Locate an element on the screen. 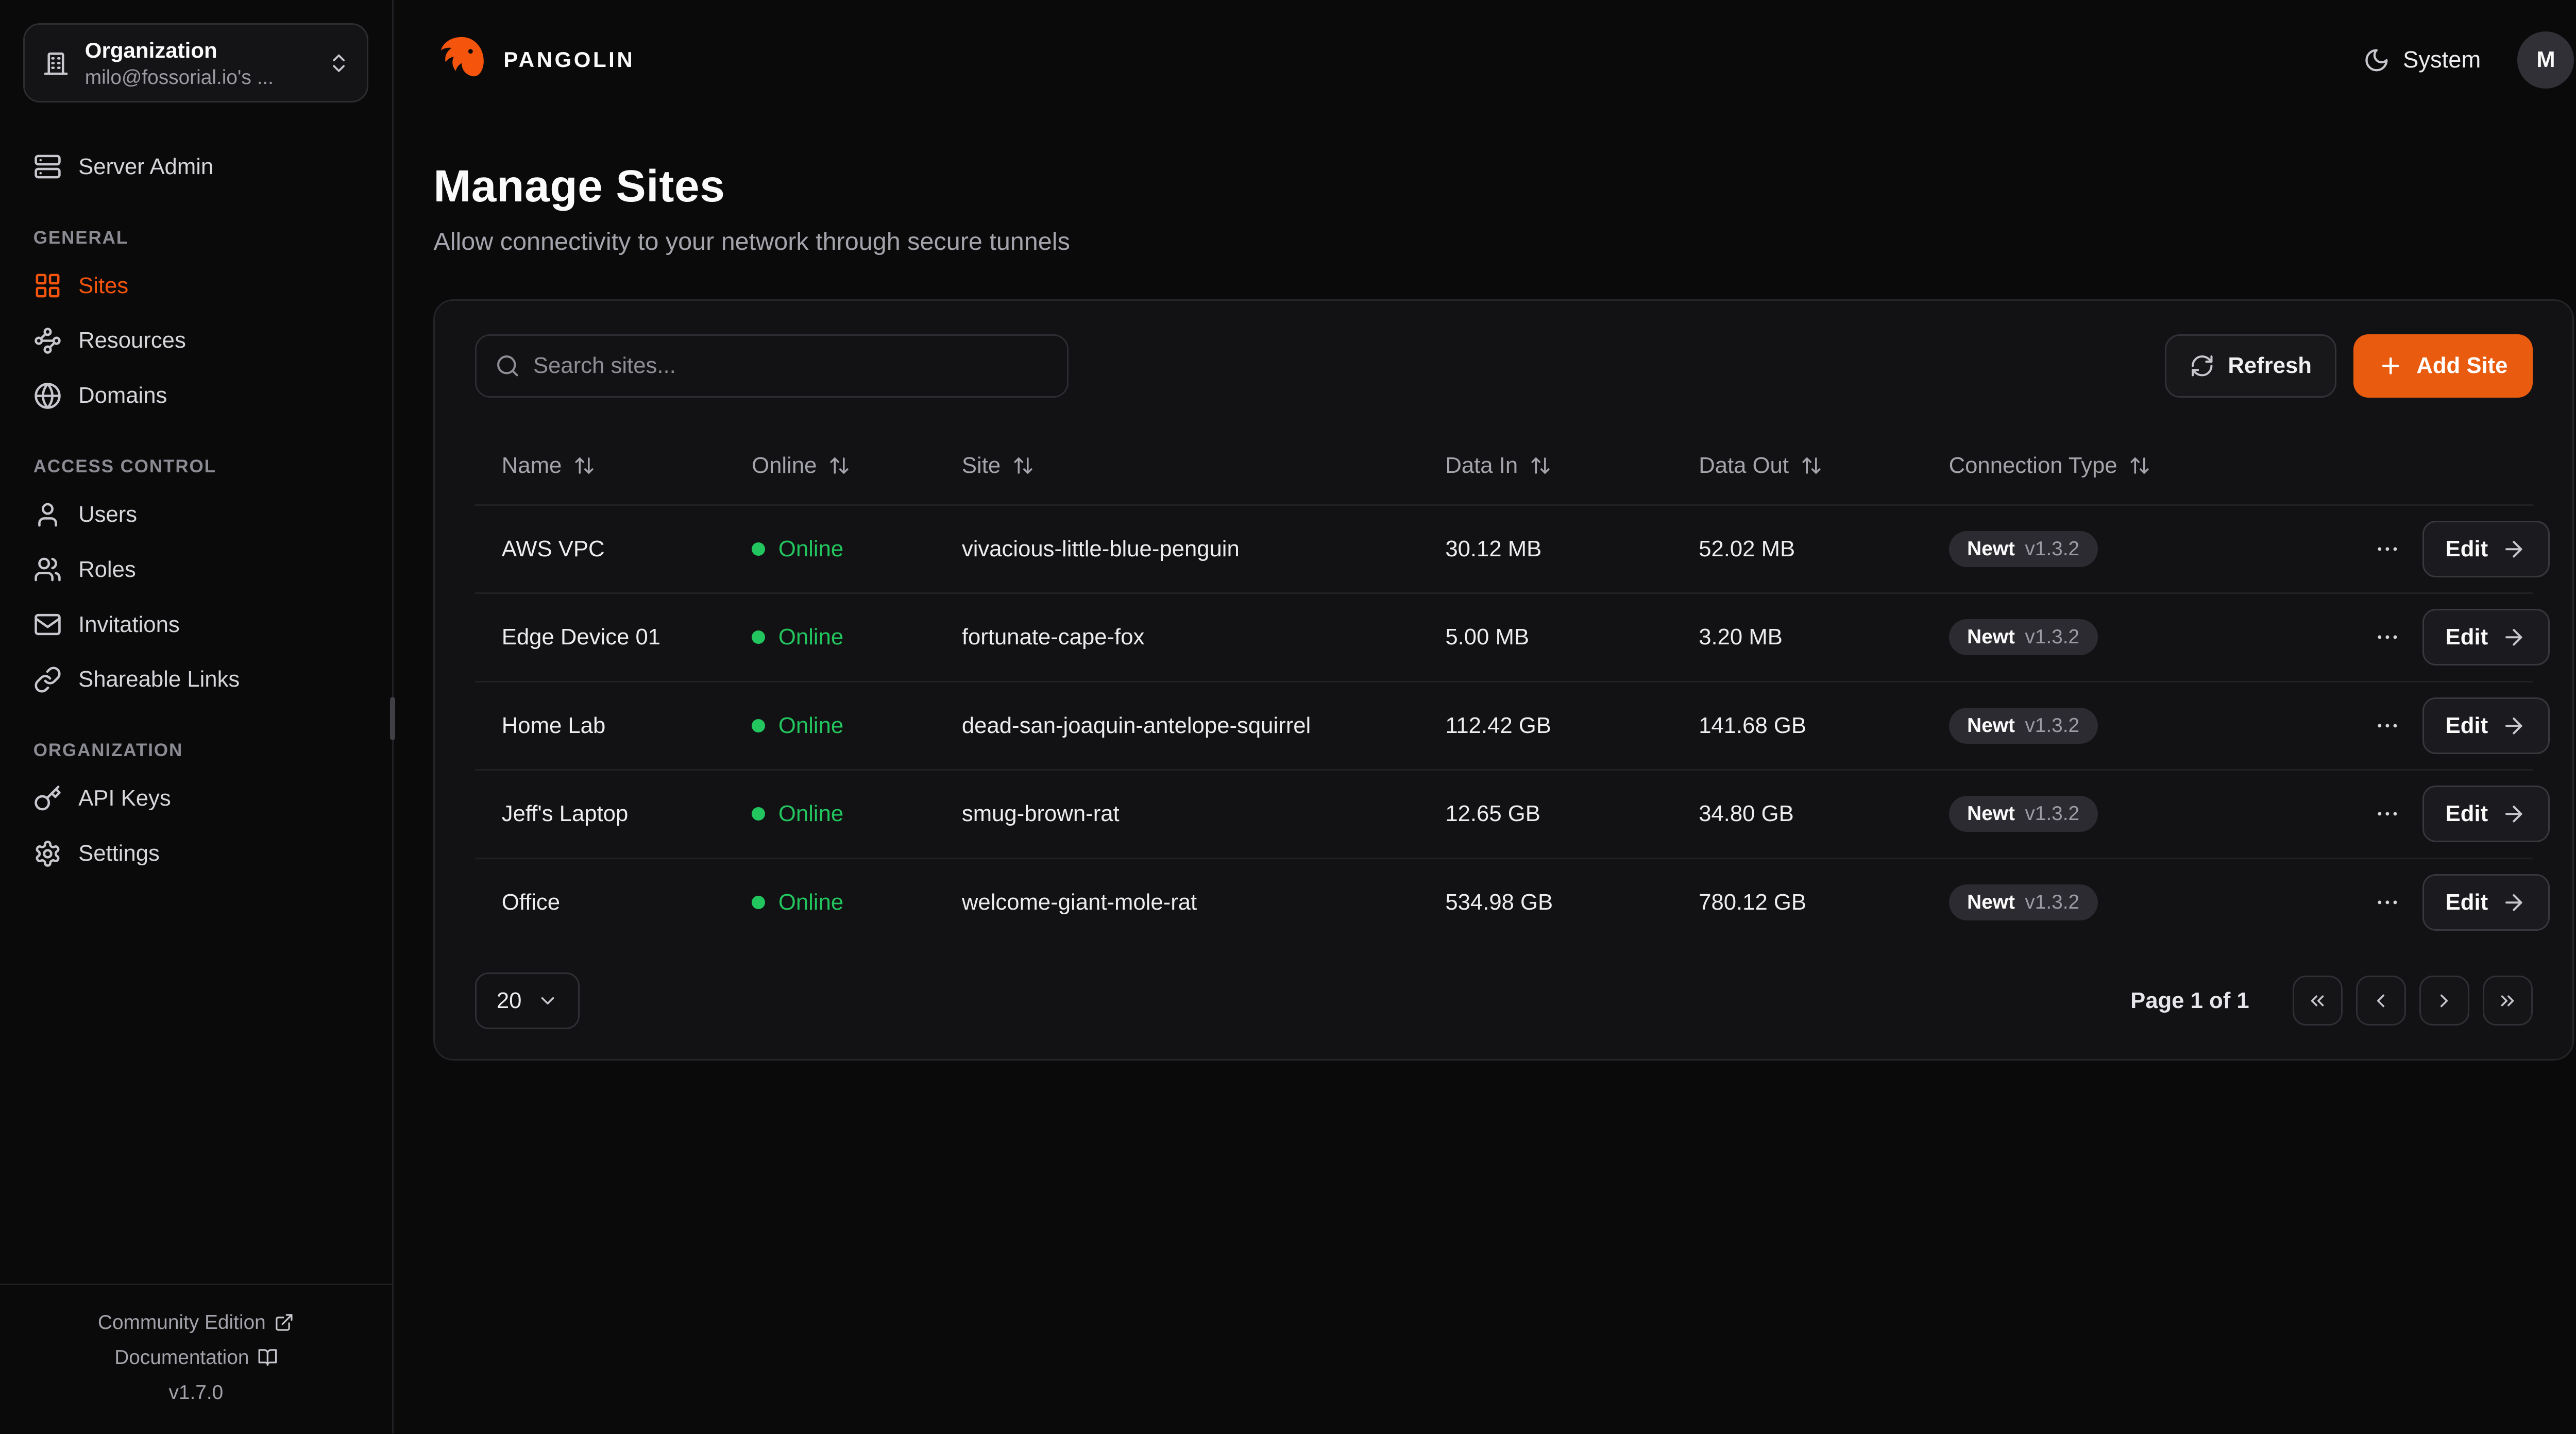 Image resolution: width=2576 pixels, height=1434 pixels. version-label: v1.7.0 is located at coordinates (196, 1392).